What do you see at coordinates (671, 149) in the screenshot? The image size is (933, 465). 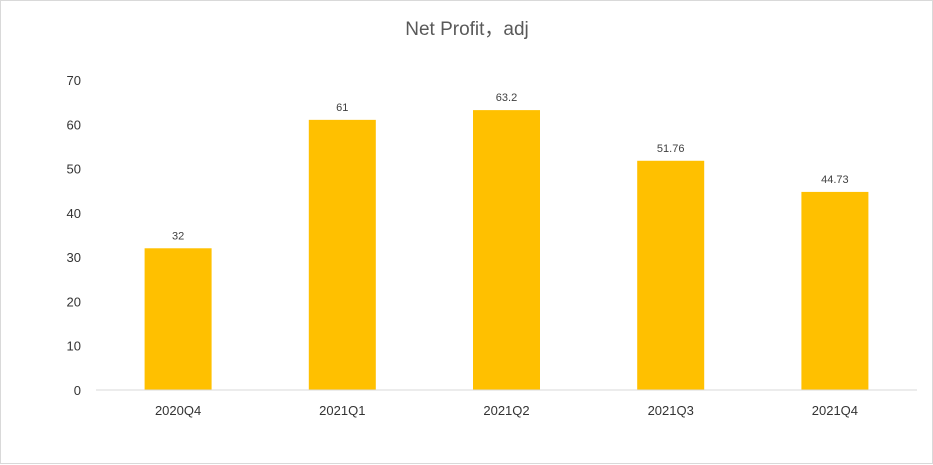 I see `data-label: 51.76` at bounding box center [671, 149].